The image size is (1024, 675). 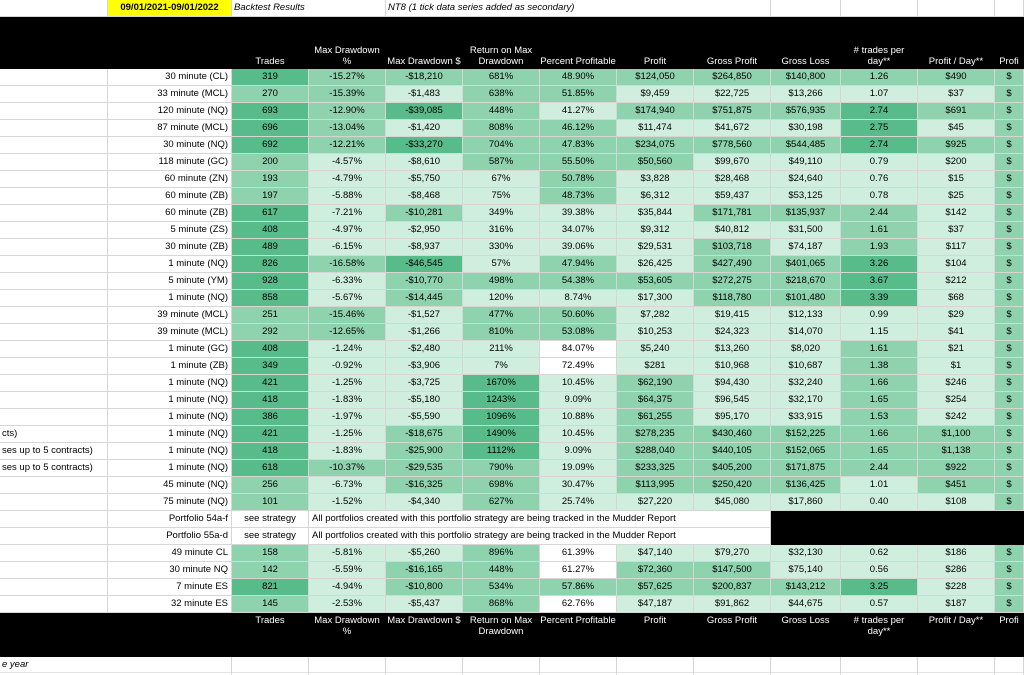 What do you see at coordinates (956, 315) in the screenshot?
I see `data-cell: $29` at bounding box center [956, 315].